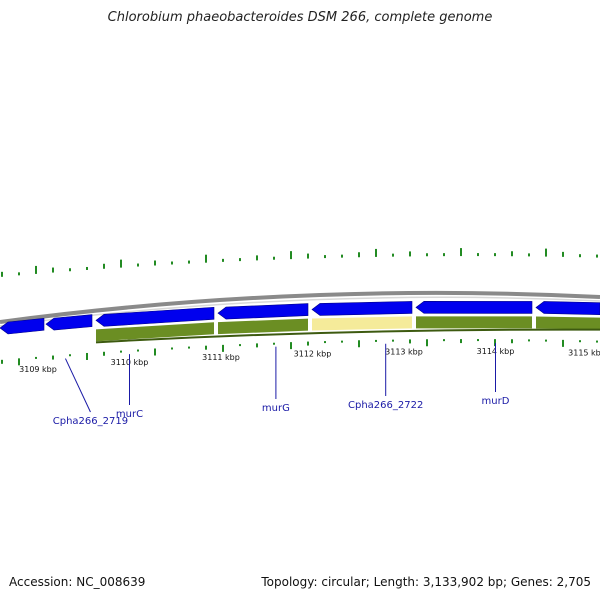  I want to click on backbone-outer, so click(300, 307).